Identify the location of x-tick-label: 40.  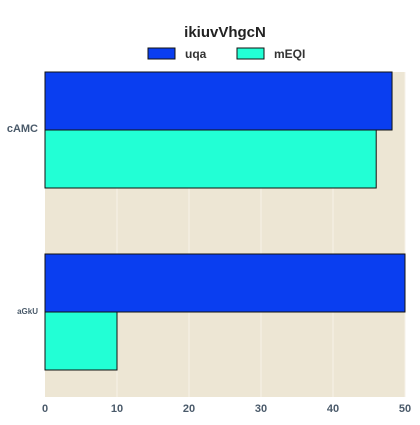
(333, 409).